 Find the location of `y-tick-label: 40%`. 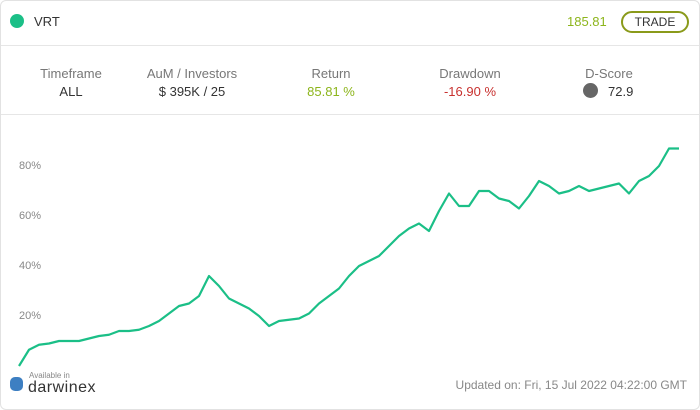

y-tick-label: 40% is located at coordinates (30, 266).